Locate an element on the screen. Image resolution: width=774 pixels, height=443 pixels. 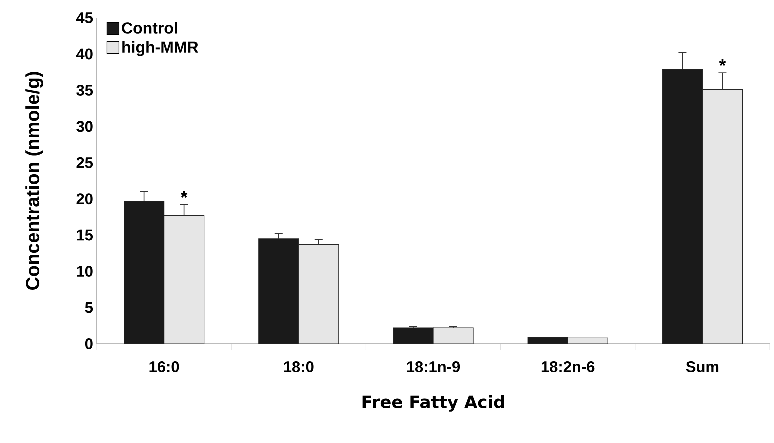
x-tick-label: 18:0 is located at coordinates (299, 367).